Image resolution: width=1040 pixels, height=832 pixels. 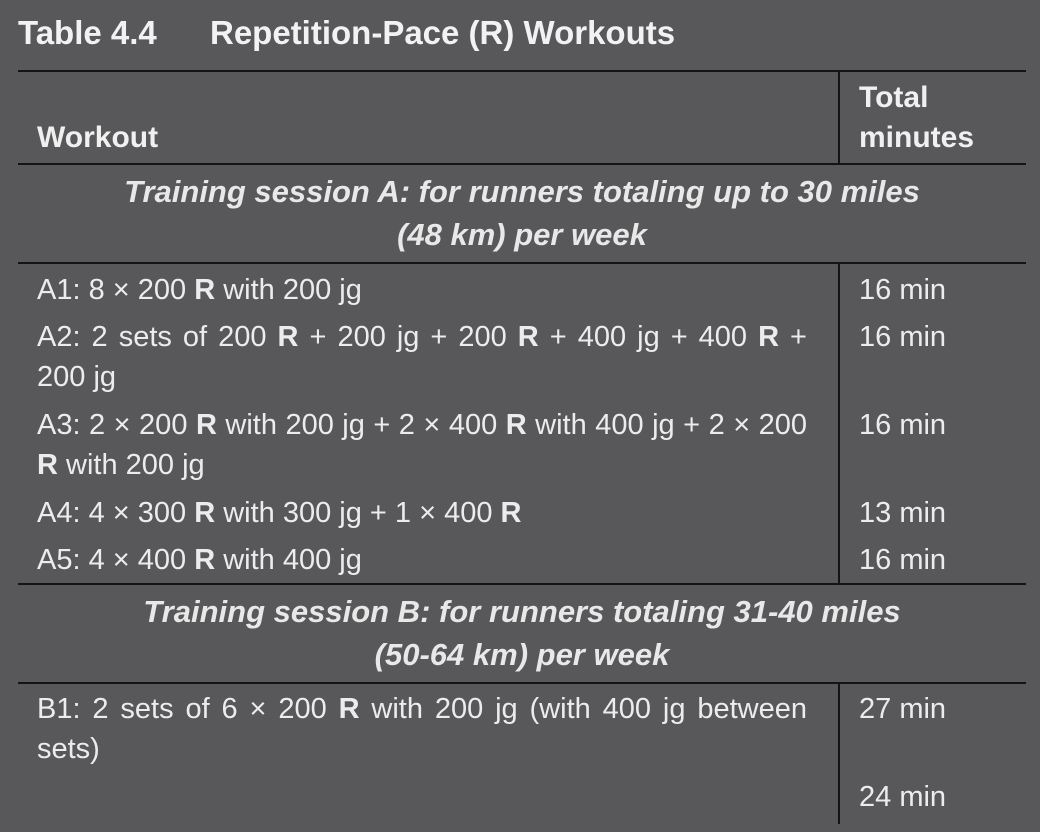 I want to click on top-rule, so click(x=522, y=71).